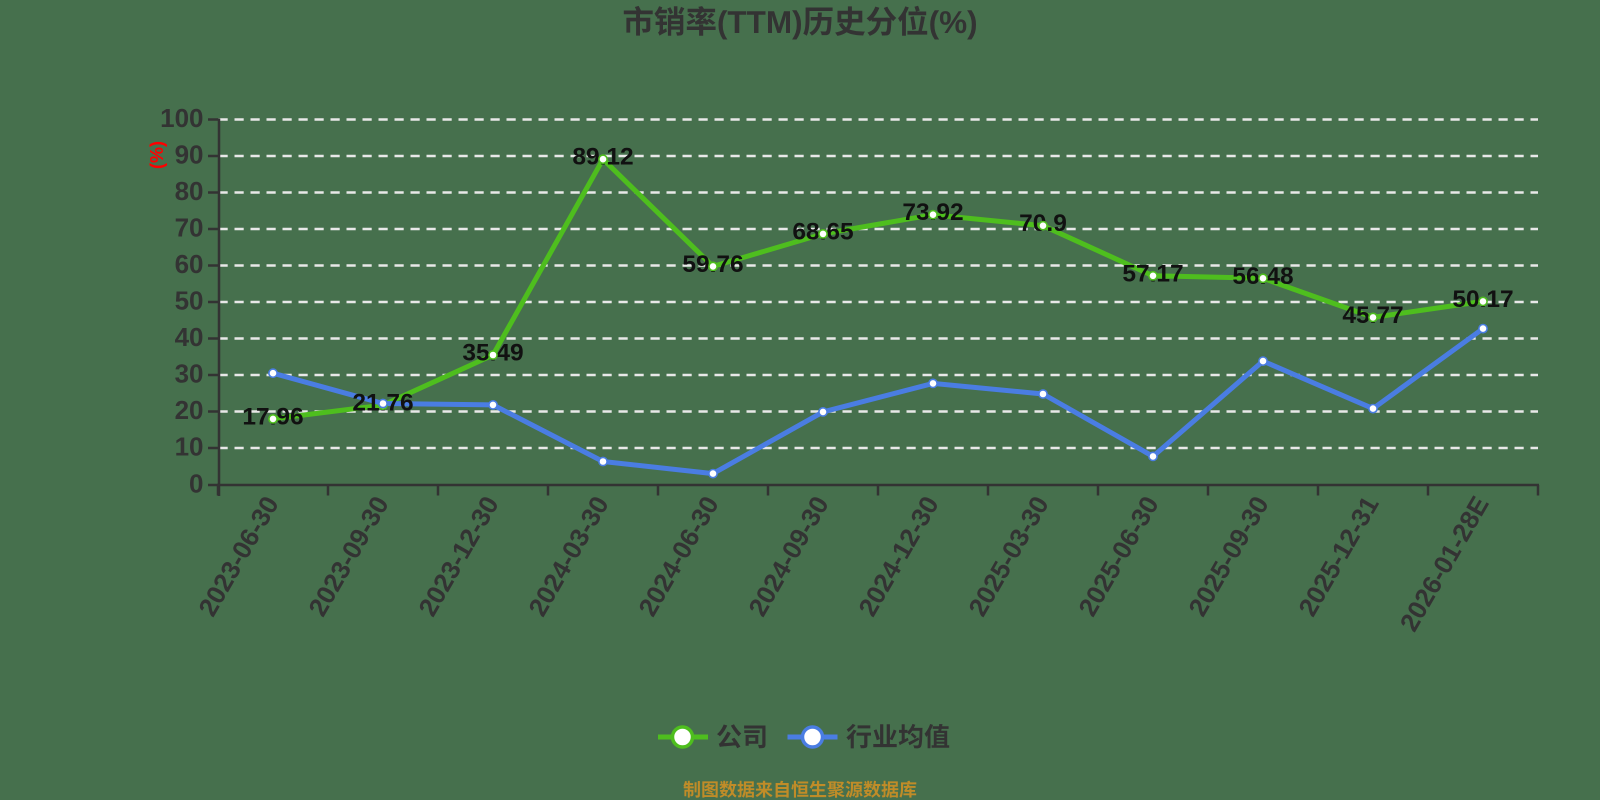 The width and height of the screenshot is (1600, 800). Describe the element at coordinates (189, 337) in the screenshot. I see `svg-text: 40` at that location.